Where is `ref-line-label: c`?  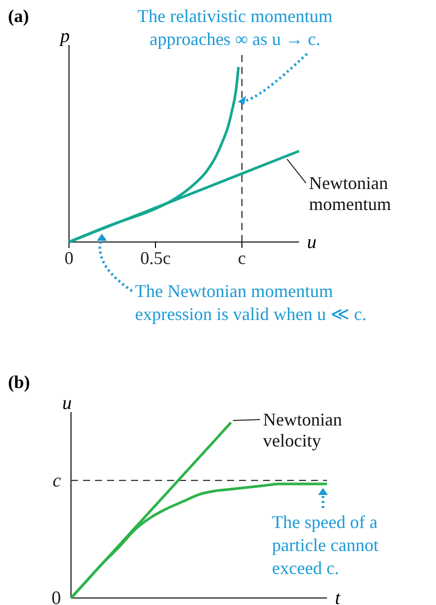
ref-line-label: c is located at coordinates (57, 481).